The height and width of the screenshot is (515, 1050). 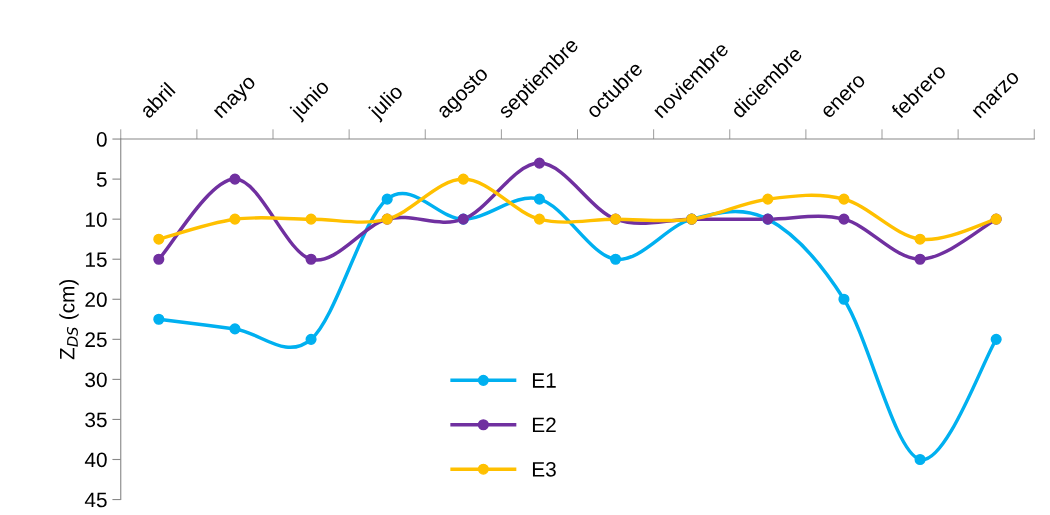 What do you see at coordinates (96, 340) in the screenshot?
I see `y-tick-label: 25` at bounding box center [96, 340].